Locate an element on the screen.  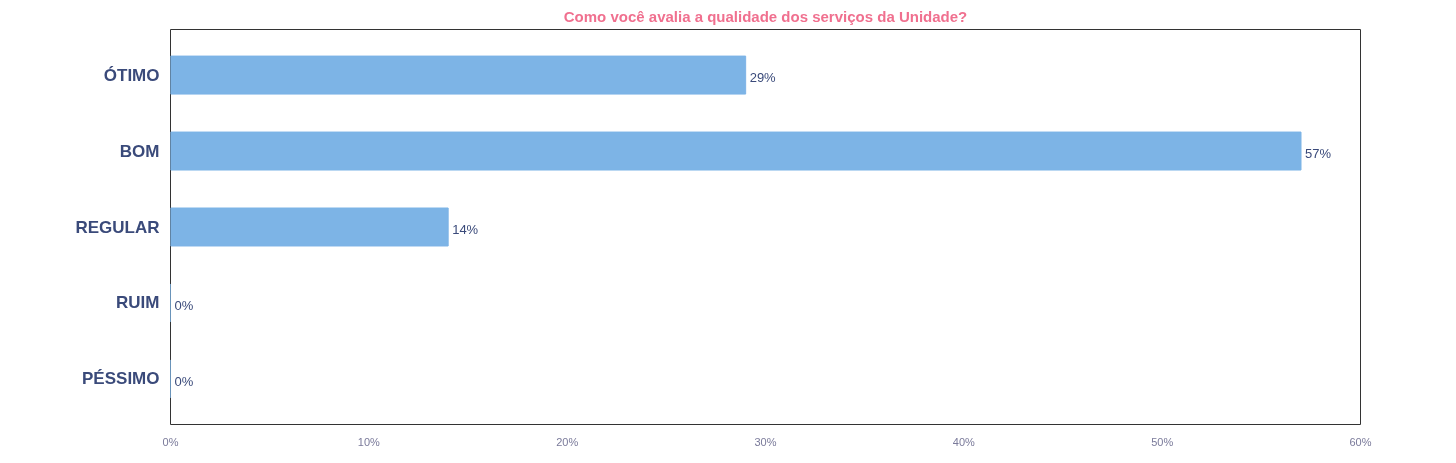
y-tick-label: BOM is located at coordinates (139, 151).